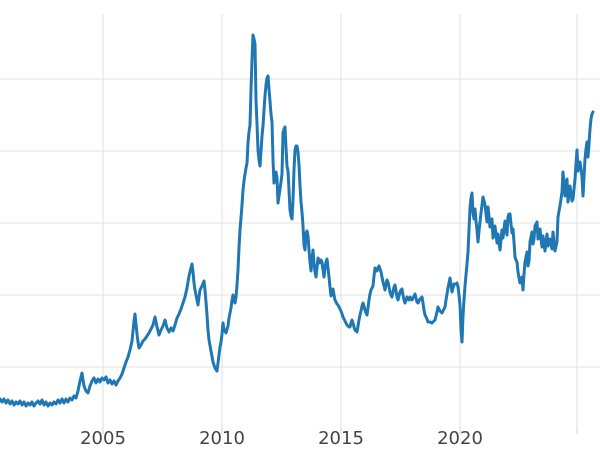 This screenshot has height=450, width=600. I want to click on x-tick-label: 2010, so click(222, 438).